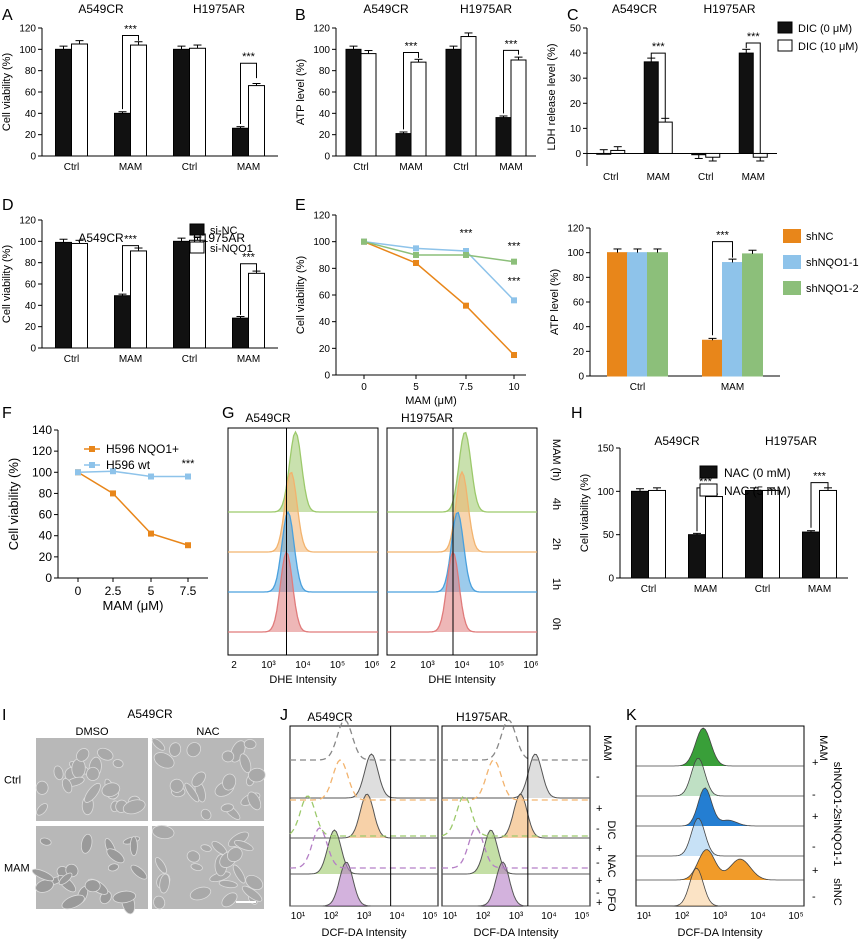 The width and height of the screenshot is (865, 948). I want to click on panel-letter-d: D, so click(8, 205).